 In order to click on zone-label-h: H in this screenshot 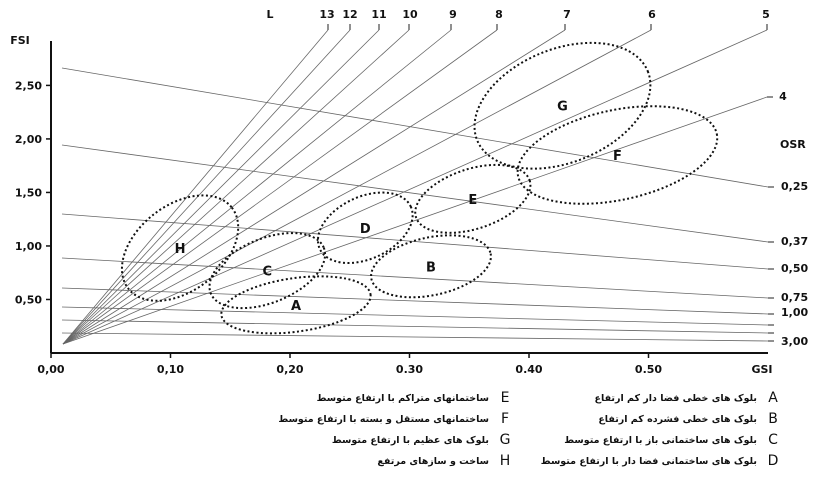, I will do `click(180, 249)`.